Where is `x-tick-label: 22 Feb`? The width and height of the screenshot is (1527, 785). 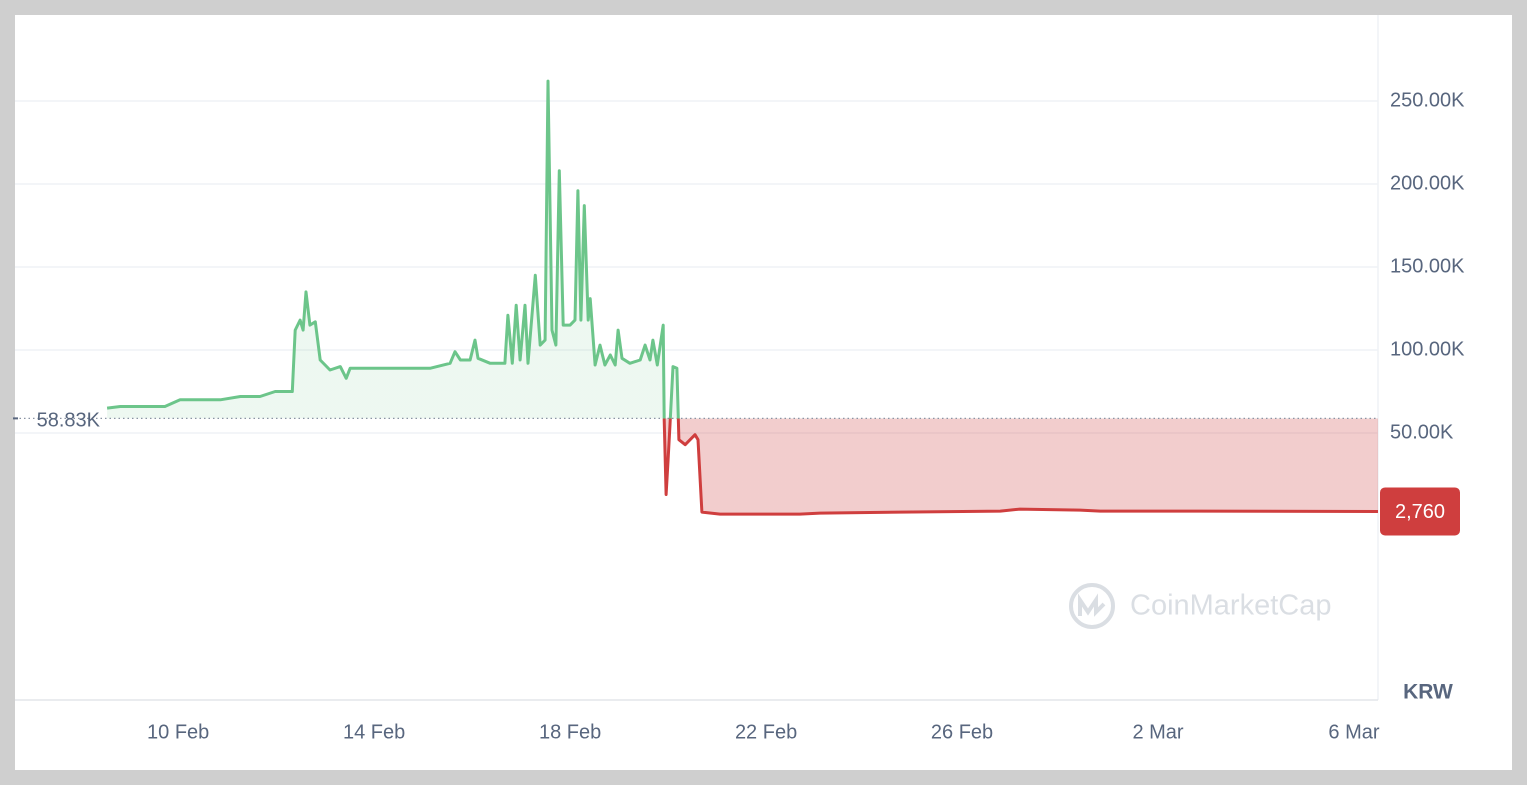
x-tick-label: 22 Feb is located at coordinates (766, 732).